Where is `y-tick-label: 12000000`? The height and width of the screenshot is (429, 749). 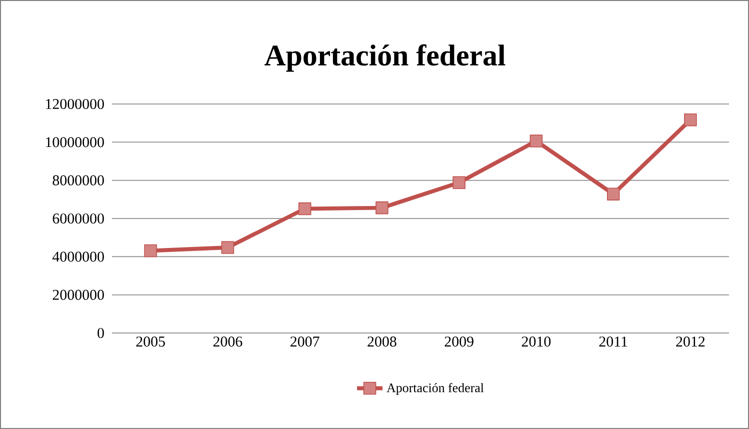
y-tick-label: 12000000 is located at coordinates (75, 104).